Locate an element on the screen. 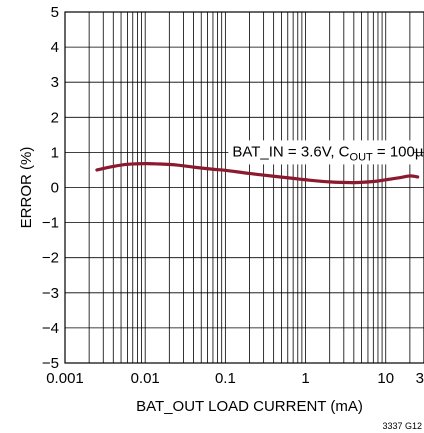  x-tick-label: 0.1 is located at coordinates (225, 378).